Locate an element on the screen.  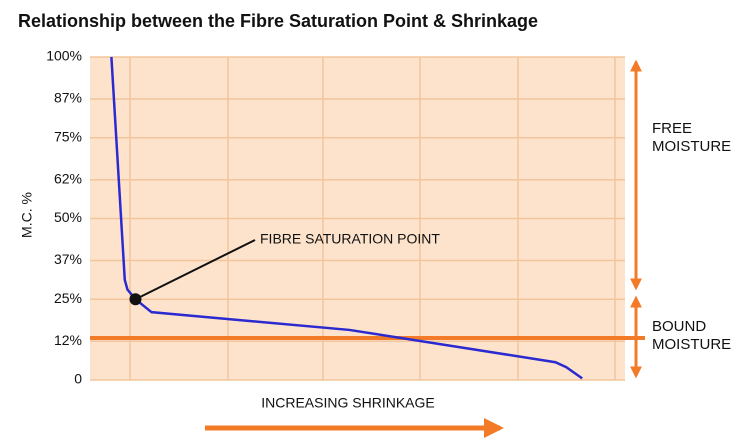
y-tick-label: 37% is located at coordinates (68, 259).